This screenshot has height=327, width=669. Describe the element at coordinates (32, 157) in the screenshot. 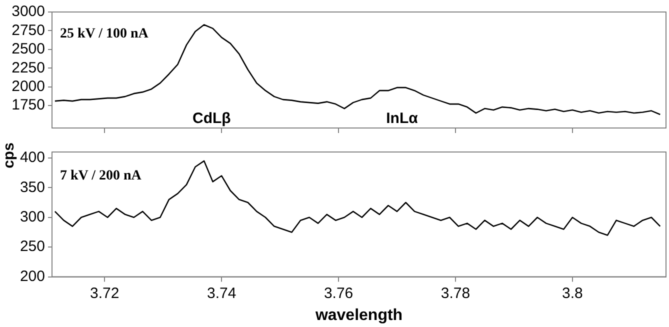

I see `y-tick-label: 400` at that location.